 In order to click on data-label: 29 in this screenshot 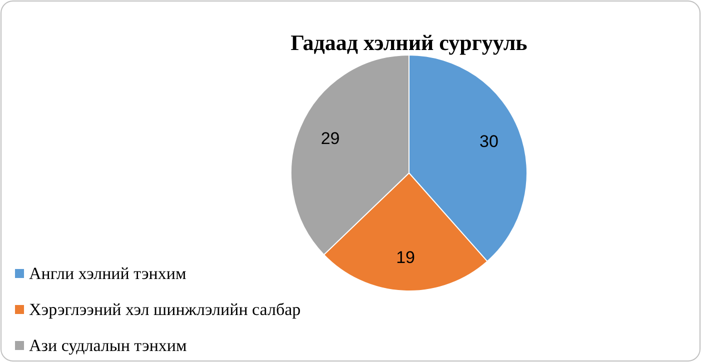, I will do `click(330, 138)`.